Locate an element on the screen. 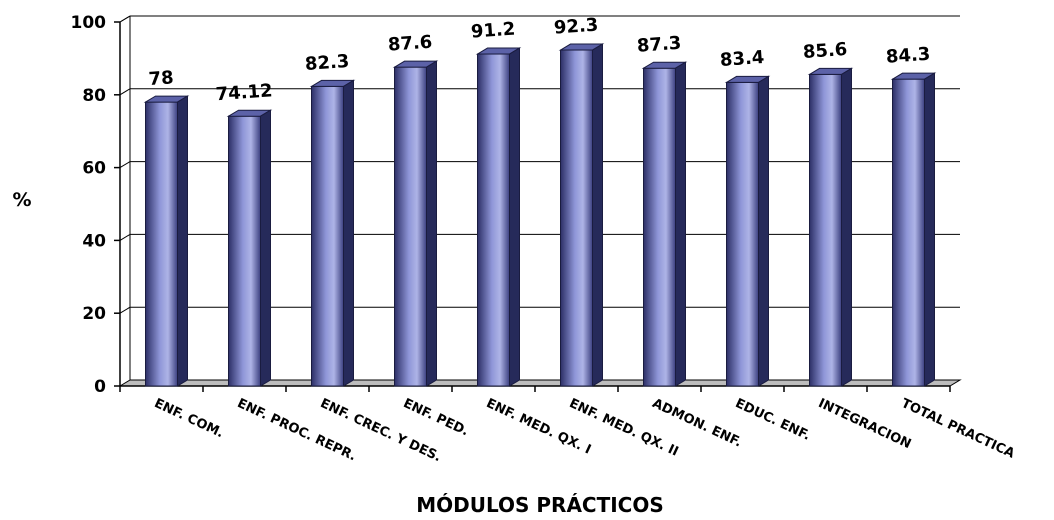 This screenshot has height=520, width=1054. data-label: 83.4 is located at coordinates (742, 59).